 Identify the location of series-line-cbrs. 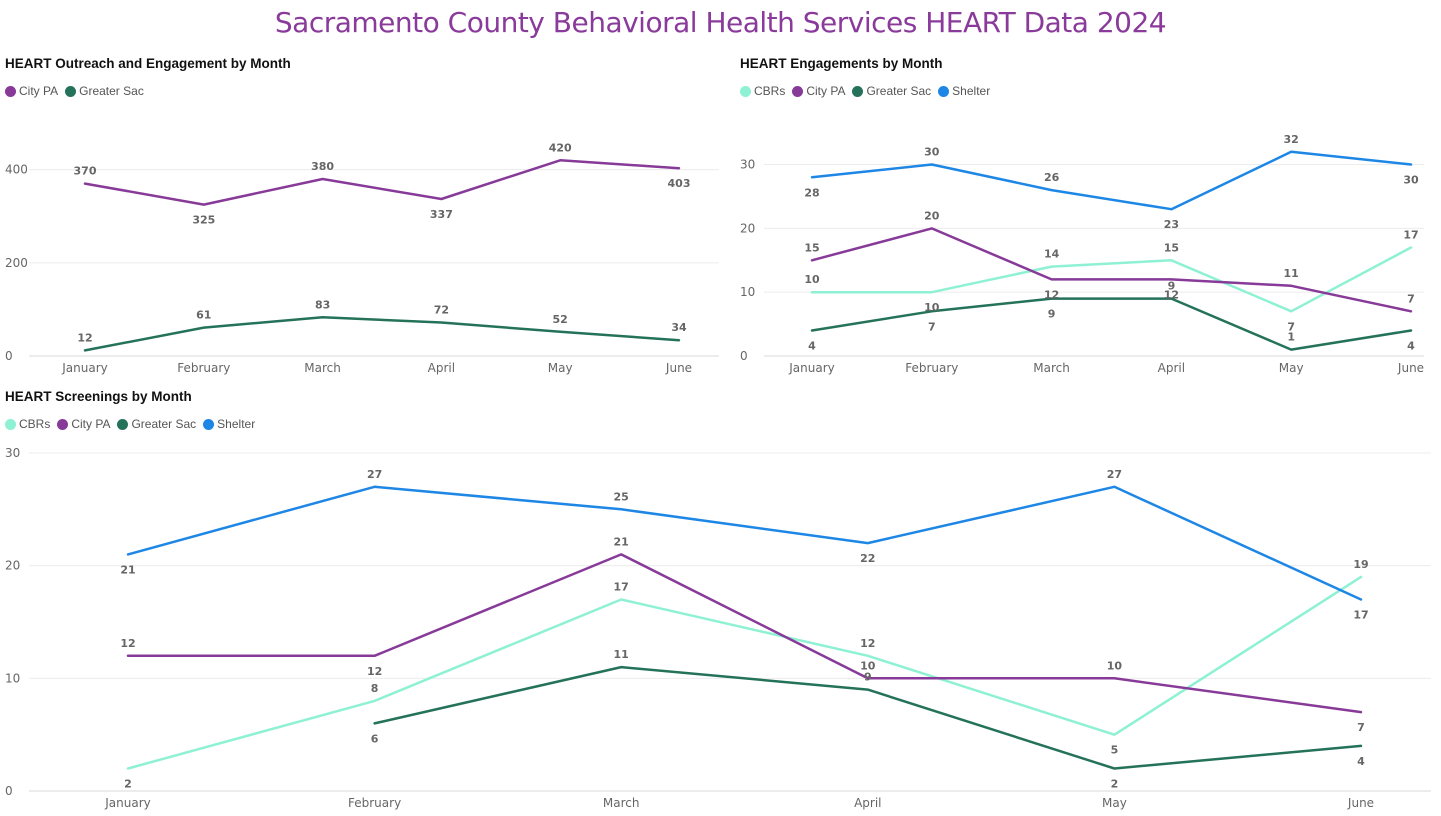
(1111, 279).